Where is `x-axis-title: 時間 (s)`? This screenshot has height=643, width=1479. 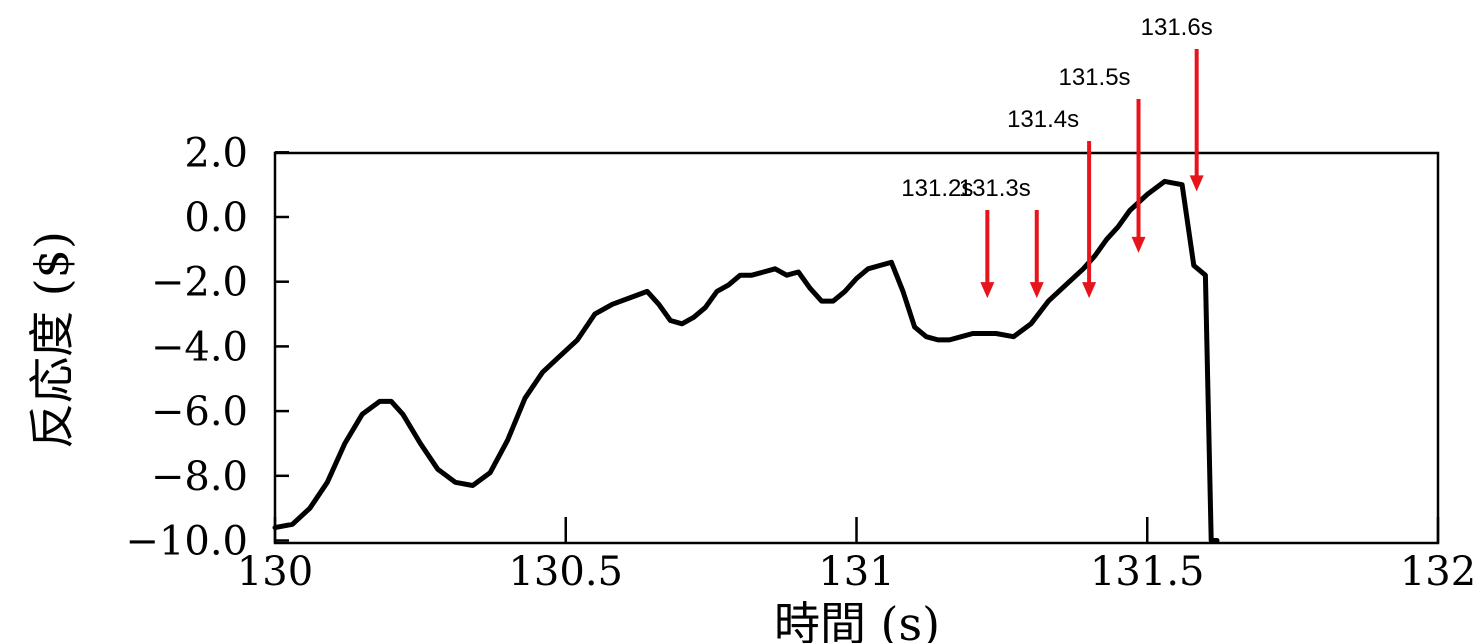 x-axis-title: 時間 (s) is located at coordinates (857, 620).